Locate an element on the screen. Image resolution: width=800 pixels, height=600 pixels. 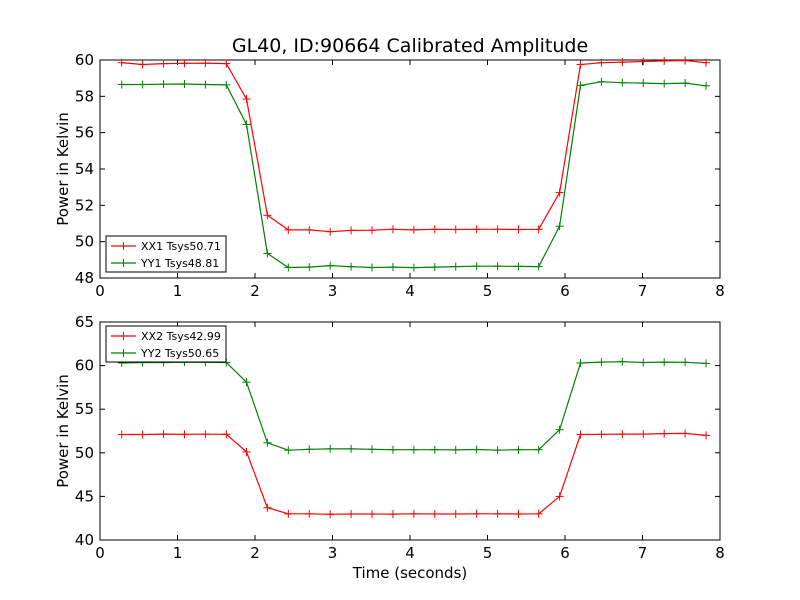
x-tick-label: 8 is located at coordinates (720, 291).